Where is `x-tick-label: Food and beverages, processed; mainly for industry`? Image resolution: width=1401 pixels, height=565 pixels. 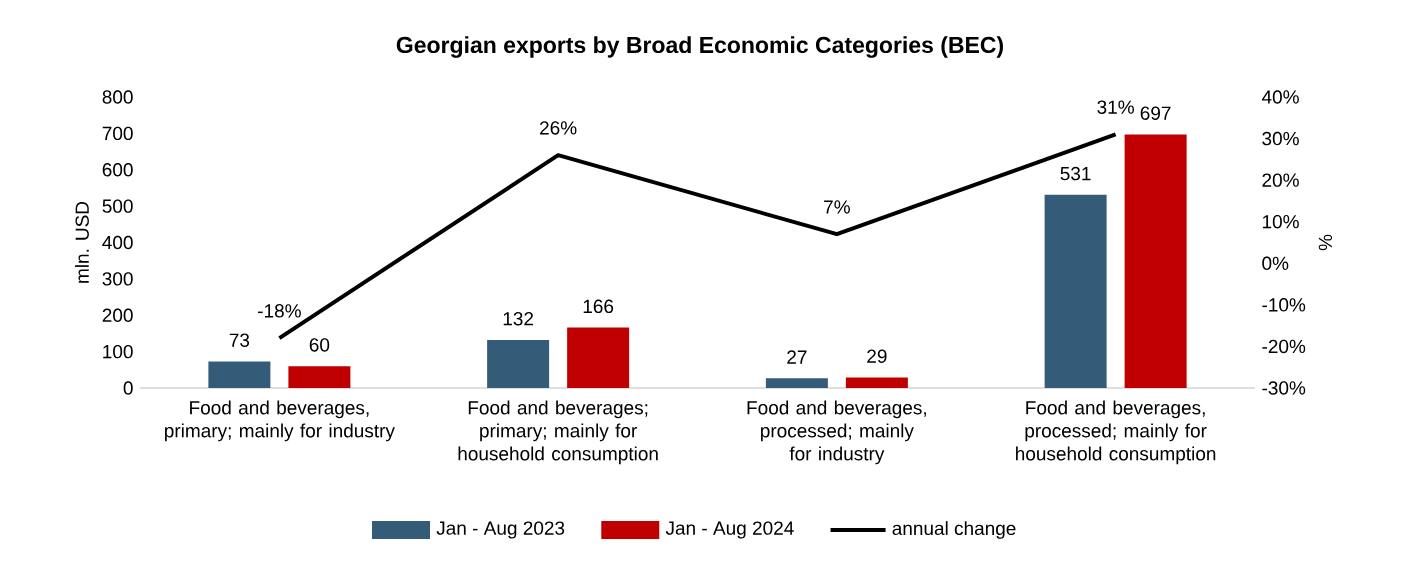 x-tick-label: Food and beverages, processed; mainly for industry is located at coordinates (836, 432).